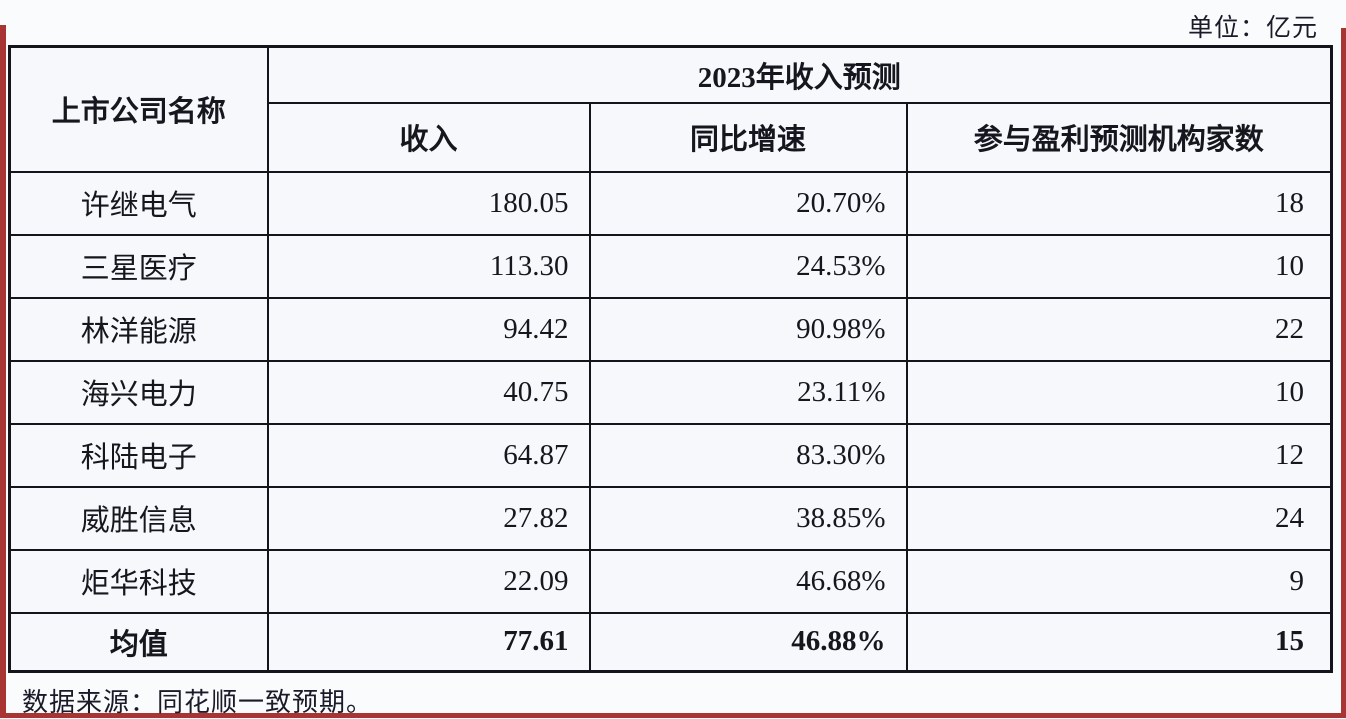  What do you see at coordinates (428, 581) in the screenshot?
I see `revenue-cell: 22.09` at bounding box center [428, 581].